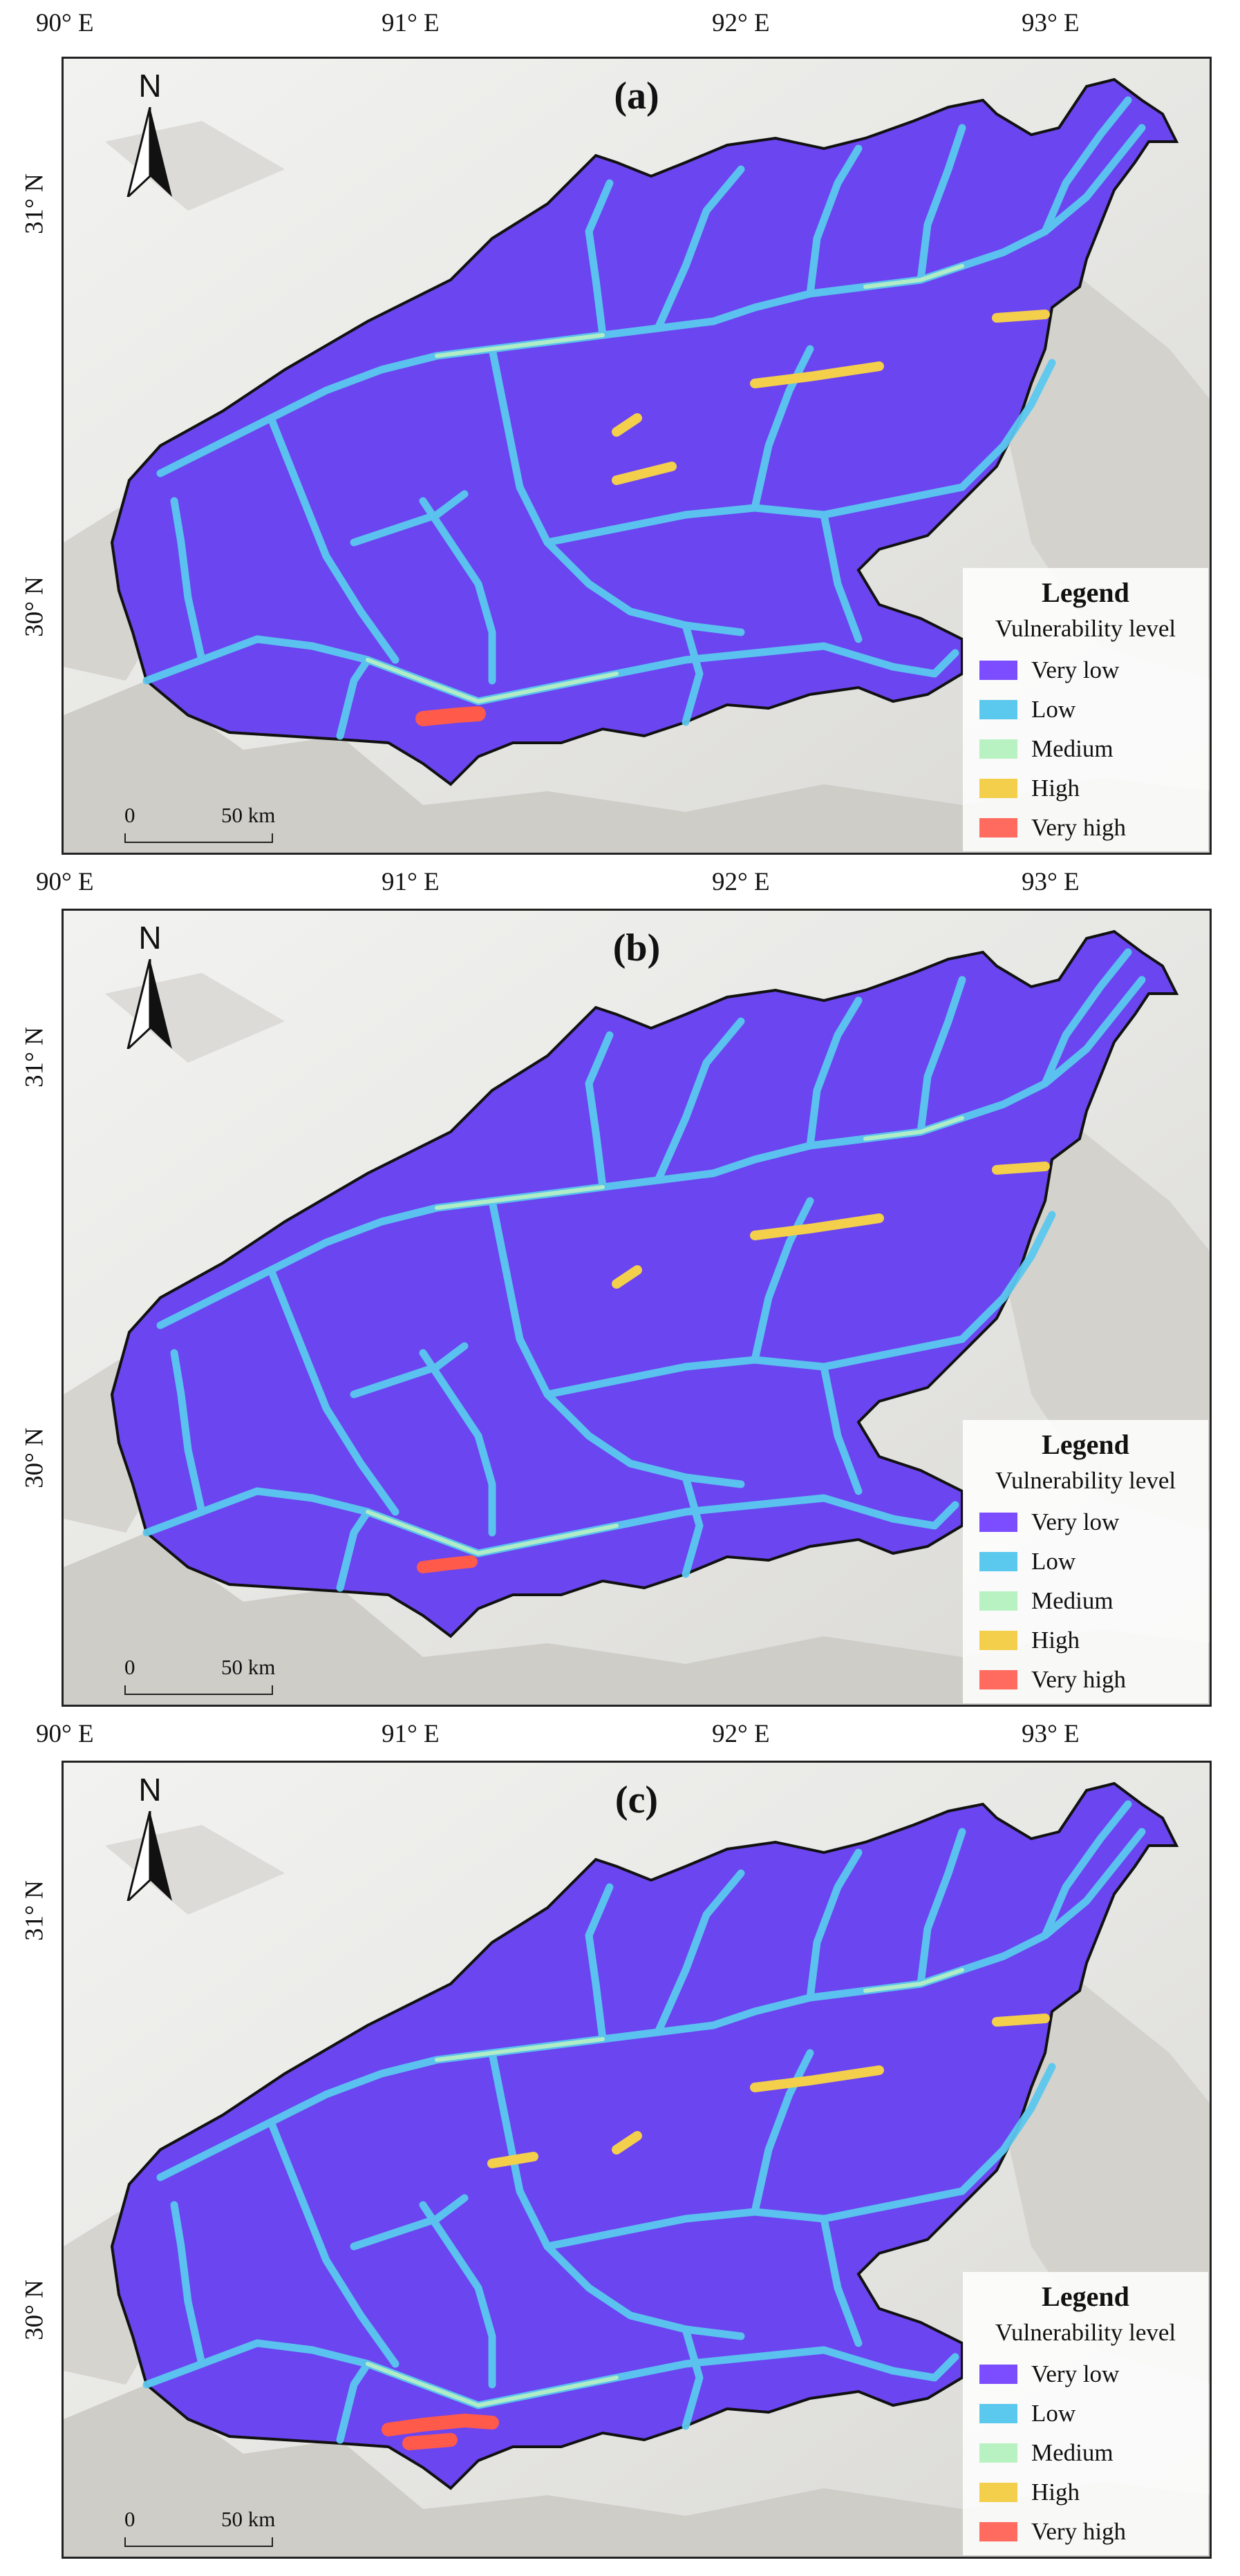  Describe the element at coordinates (636, 948) in the screenshot. I see `panel-label-b: (b)` at that location.